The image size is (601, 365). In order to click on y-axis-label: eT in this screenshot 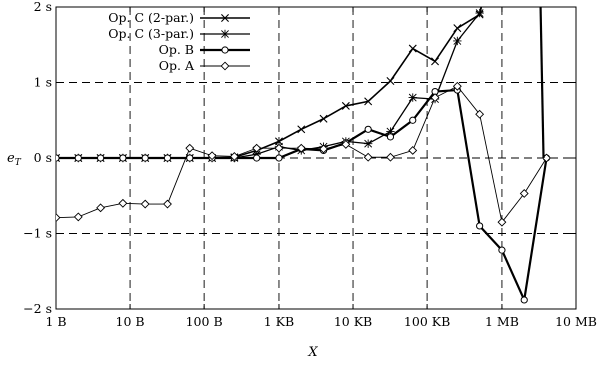, I will do `click(14, 159)`.